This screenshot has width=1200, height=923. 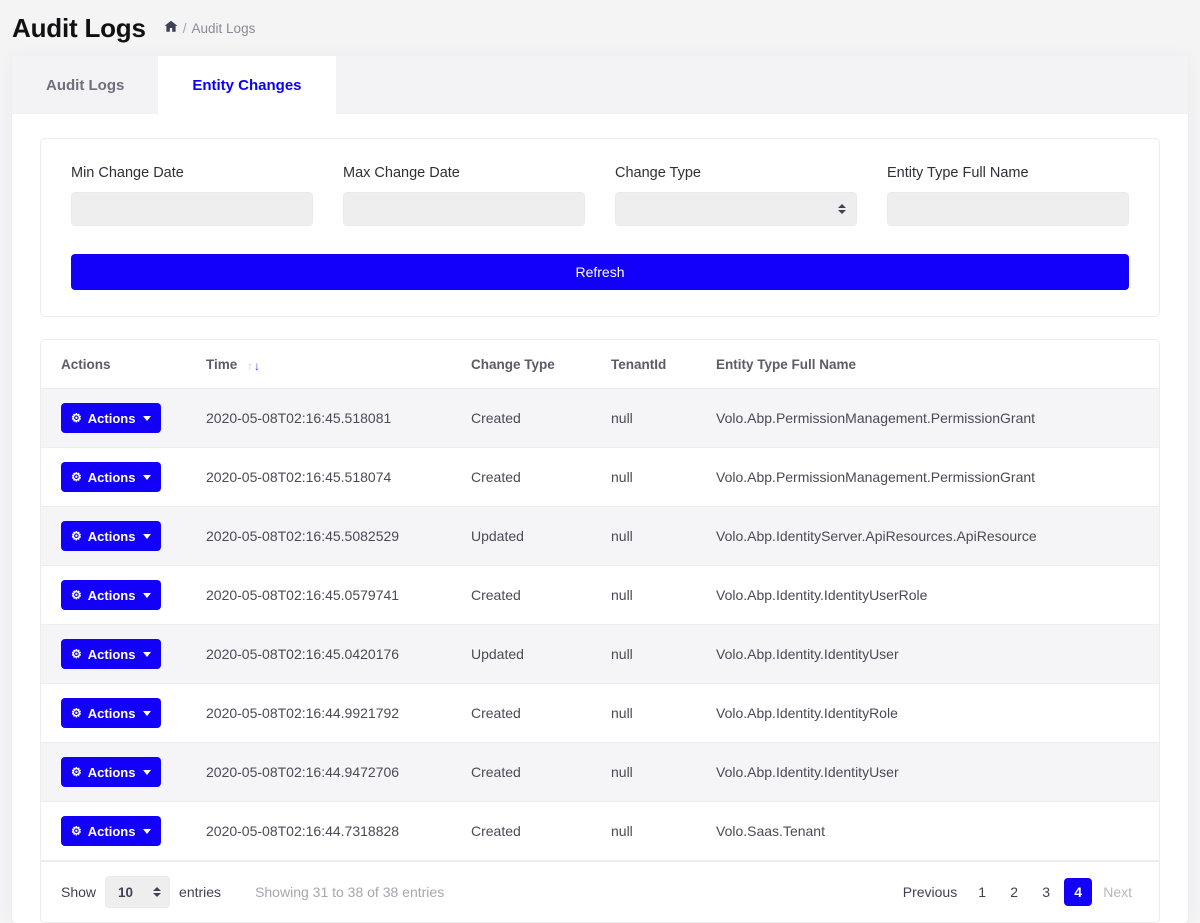 I want to click on page-title: Audit Logs, so click(x=79, y=28).